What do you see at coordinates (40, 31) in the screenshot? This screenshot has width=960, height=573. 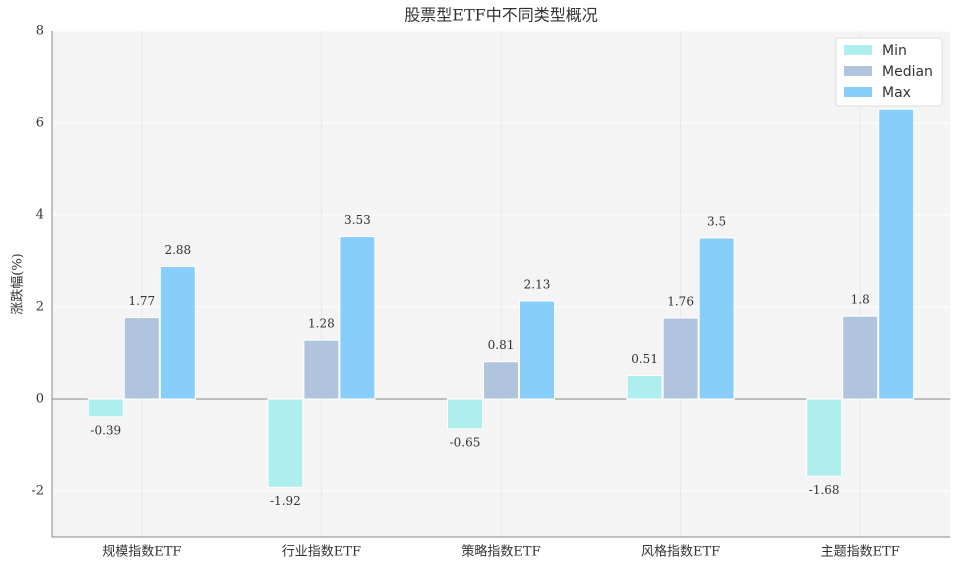 I see `y-tick-label: 8` at bounding box center [40, 31].